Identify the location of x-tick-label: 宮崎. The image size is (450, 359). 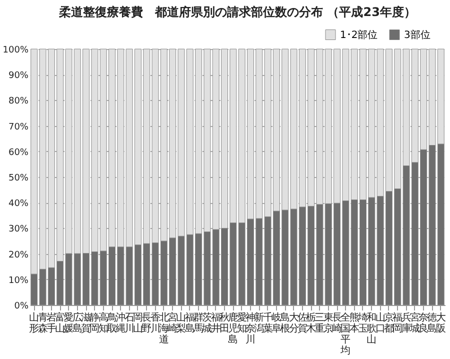
(173, 323).